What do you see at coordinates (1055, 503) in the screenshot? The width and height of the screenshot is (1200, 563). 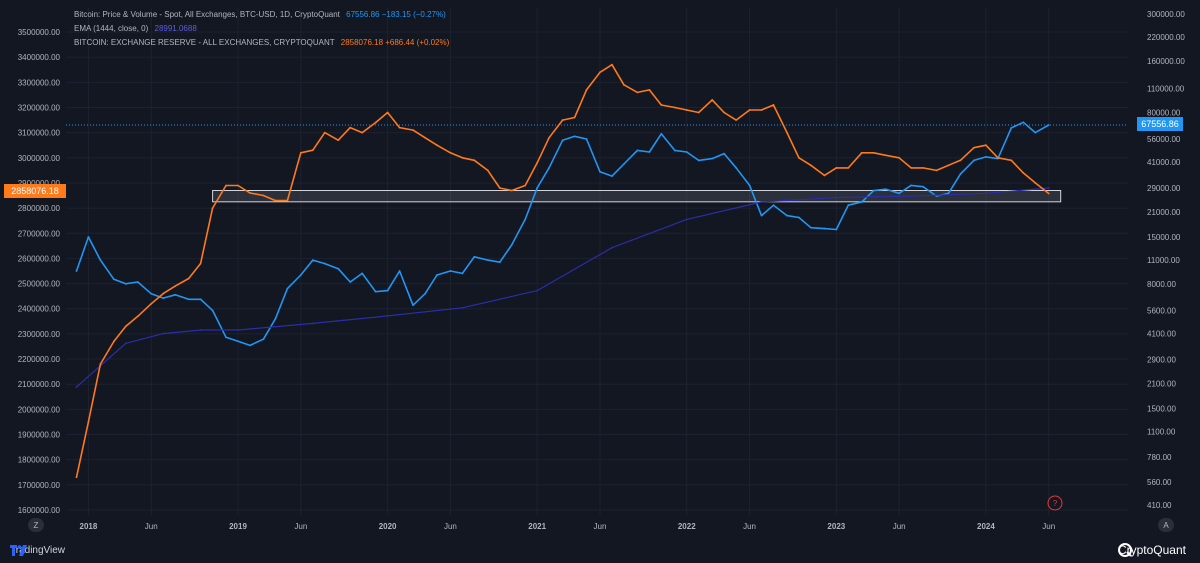 I see `help-icon` at bounding box center [1055, 503].